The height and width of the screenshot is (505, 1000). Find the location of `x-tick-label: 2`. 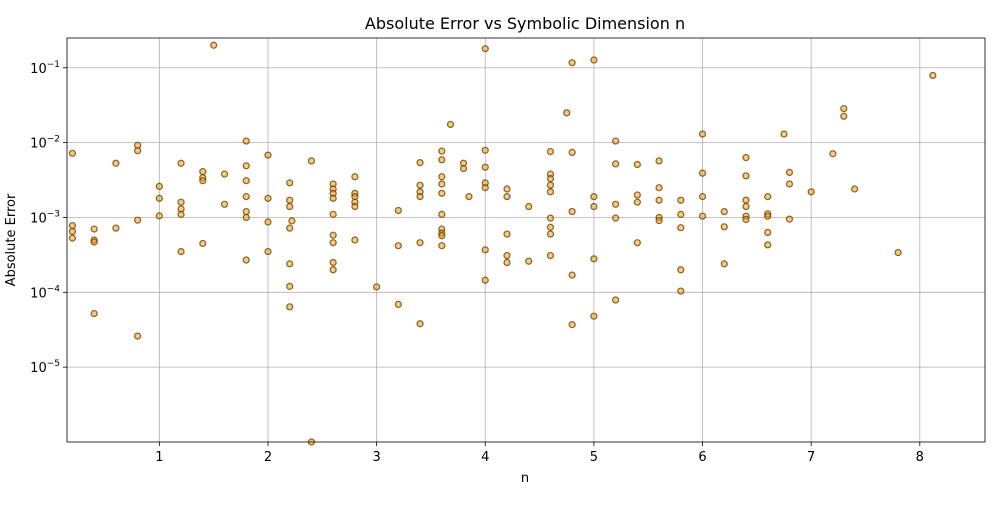

x-tick-label: 2 is located at coordinates (268, 457).